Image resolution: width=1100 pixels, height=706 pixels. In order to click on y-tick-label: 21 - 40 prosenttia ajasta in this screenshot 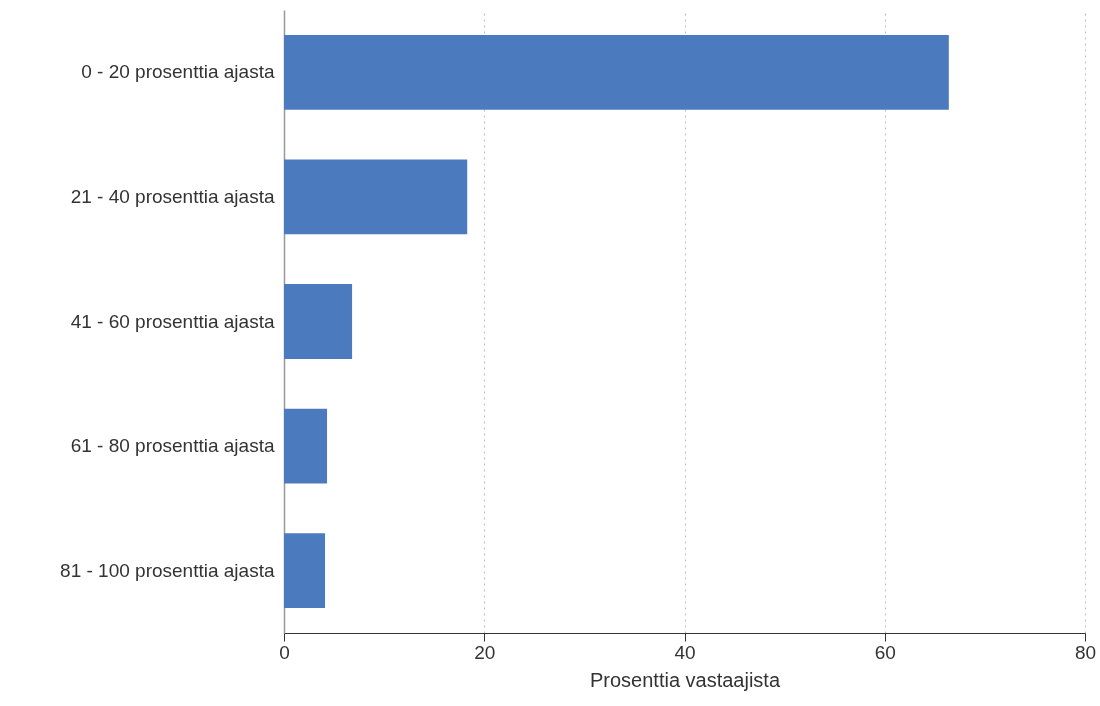, I will do `click(172, 196)`.